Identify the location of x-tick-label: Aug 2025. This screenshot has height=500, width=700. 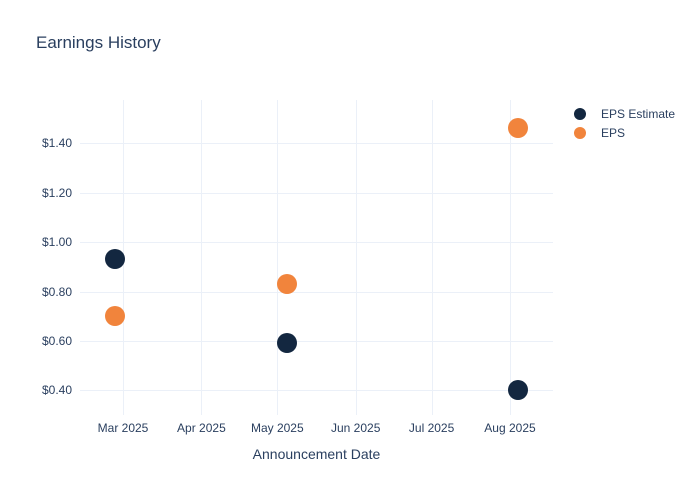
(510, 428).